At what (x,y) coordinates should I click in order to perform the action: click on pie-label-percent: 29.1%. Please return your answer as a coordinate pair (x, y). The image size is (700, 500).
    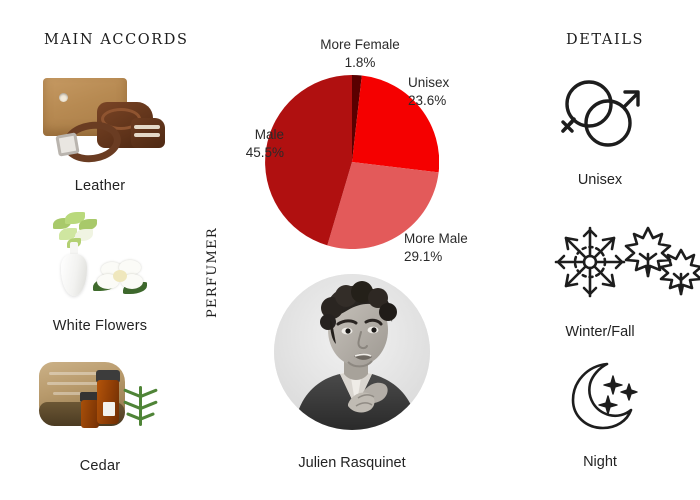
    Looking at the image, I should click on (423, 257).